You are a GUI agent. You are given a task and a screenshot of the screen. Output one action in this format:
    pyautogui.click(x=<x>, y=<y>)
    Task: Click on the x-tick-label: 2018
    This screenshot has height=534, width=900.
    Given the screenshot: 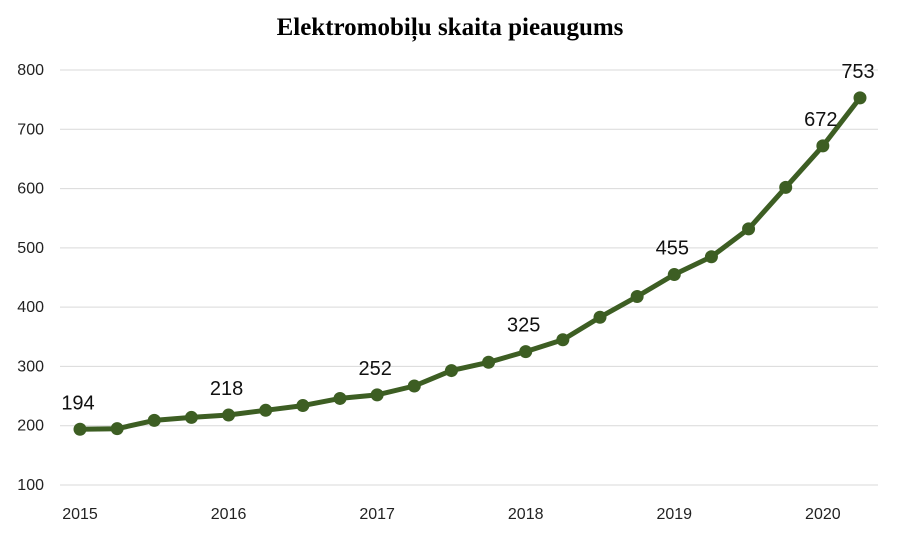 What is the action you would take?
    pyautogui.click(x=526, y=514)
    